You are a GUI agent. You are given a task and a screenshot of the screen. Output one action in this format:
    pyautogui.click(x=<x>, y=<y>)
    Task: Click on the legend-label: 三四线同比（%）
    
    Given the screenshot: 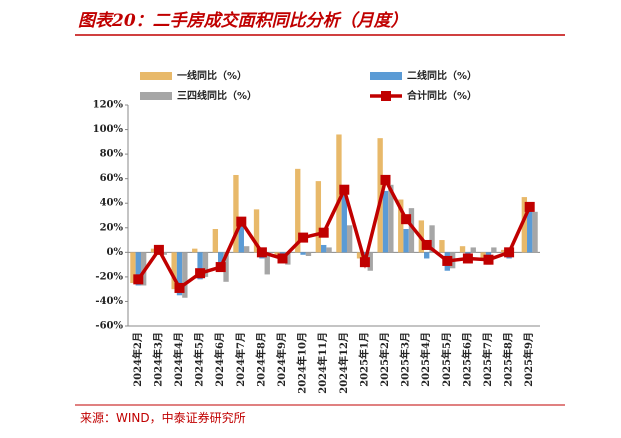 What is the action you would take?
    pyautogui.click(x=217, y=95)
    